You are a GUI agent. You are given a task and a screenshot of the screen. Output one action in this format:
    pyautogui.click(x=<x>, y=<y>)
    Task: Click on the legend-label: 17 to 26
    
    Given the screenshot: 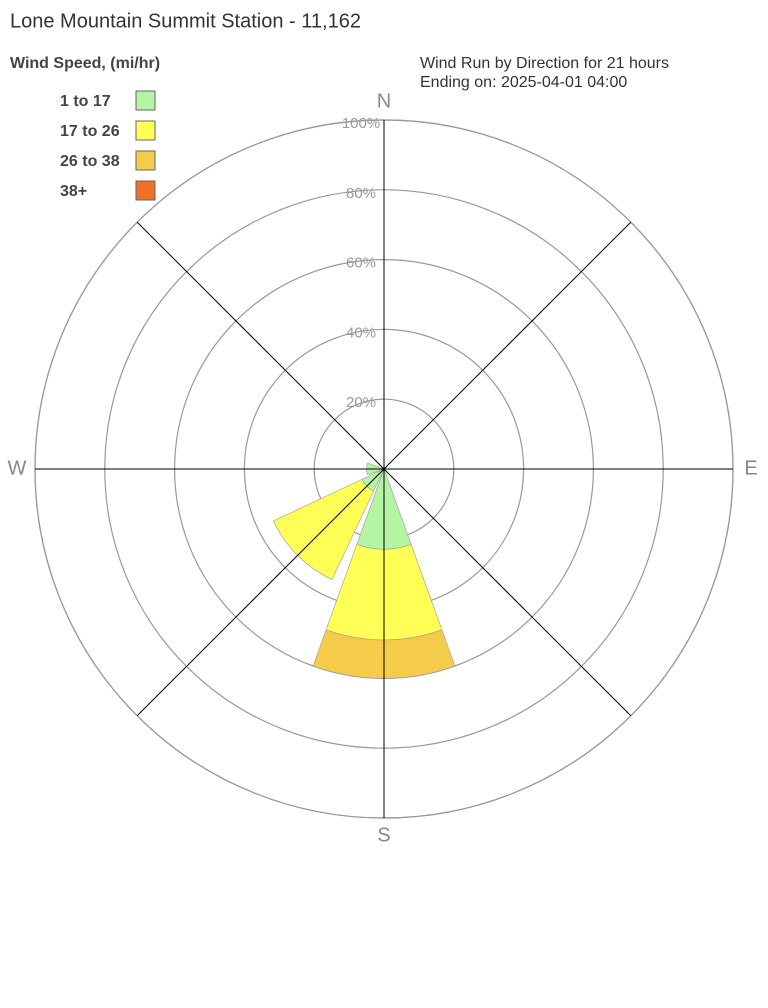 What is the action you would take?
    pyautogui.click(x=90, y=131)
    